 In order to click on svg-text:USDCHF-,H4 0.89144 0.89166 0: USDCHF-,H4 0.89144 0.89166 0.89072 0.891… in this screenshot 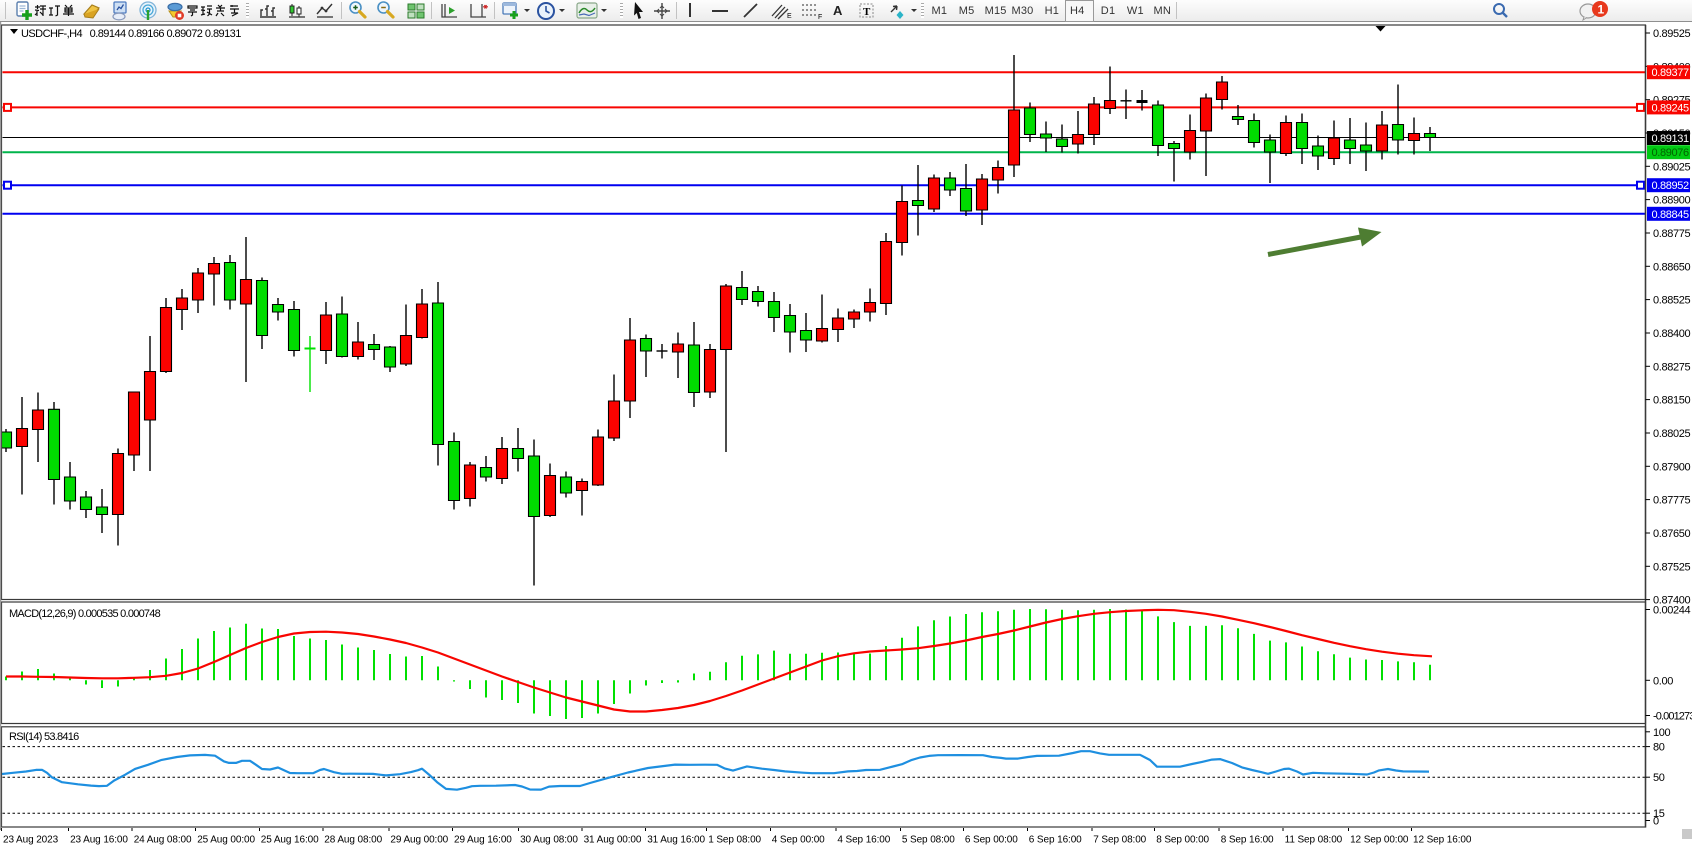, I will do `click(131, 34)`.